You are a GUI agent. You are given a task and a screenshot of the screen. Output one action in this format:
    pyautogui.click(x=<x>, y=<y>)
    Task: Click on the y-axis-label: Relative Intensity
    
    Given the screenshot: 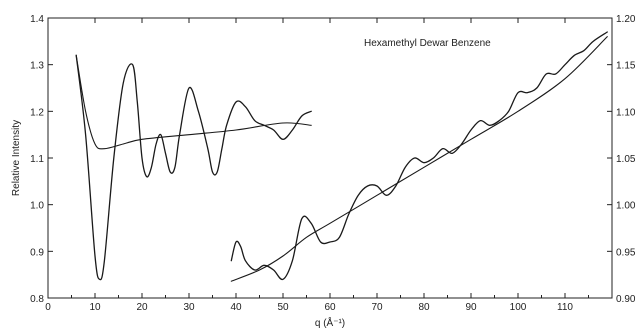 What is the action you would take?
    pyautogui.click(x=16, y=158)
    